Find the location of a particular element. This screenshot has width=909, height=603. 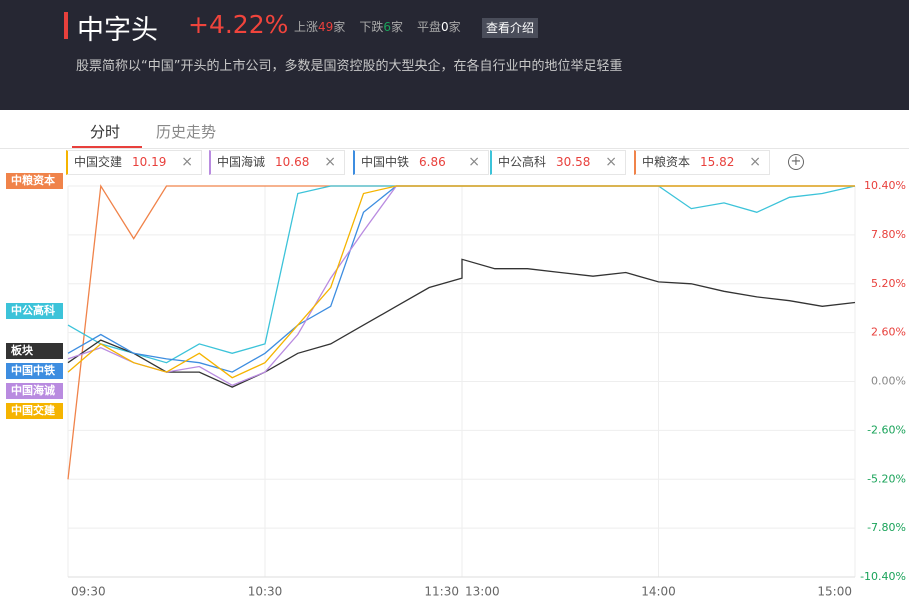

stock-name: 中国交建 is located at coordinates (98, 162).